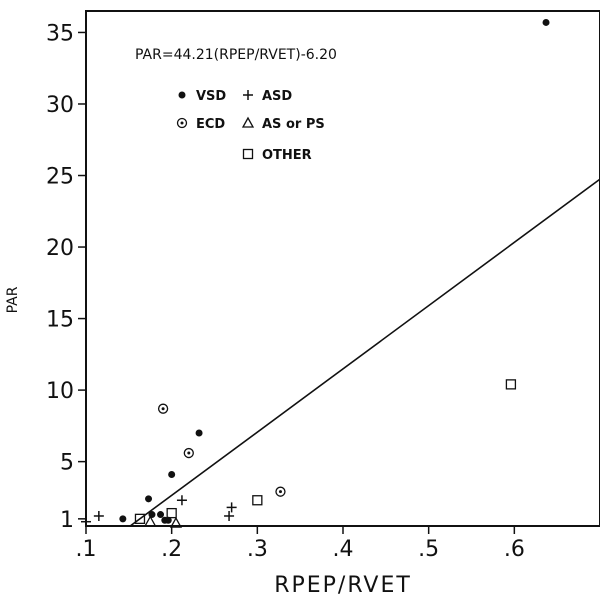  Describe the element at coordinates (60, 33) in the screenshot. I see `y-tick-label: 35` at that location.